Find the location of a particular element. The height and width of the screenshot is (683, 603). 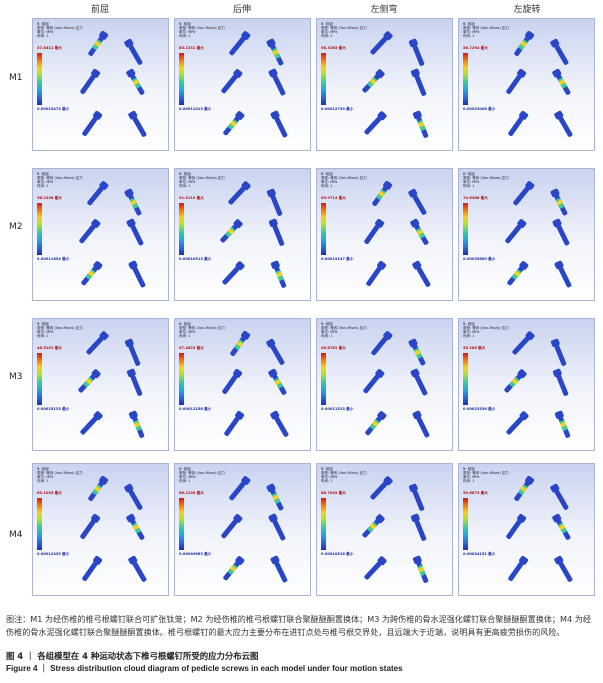

legend-min-value: 0.00011654 最小 is located at coordinates (53, 259).